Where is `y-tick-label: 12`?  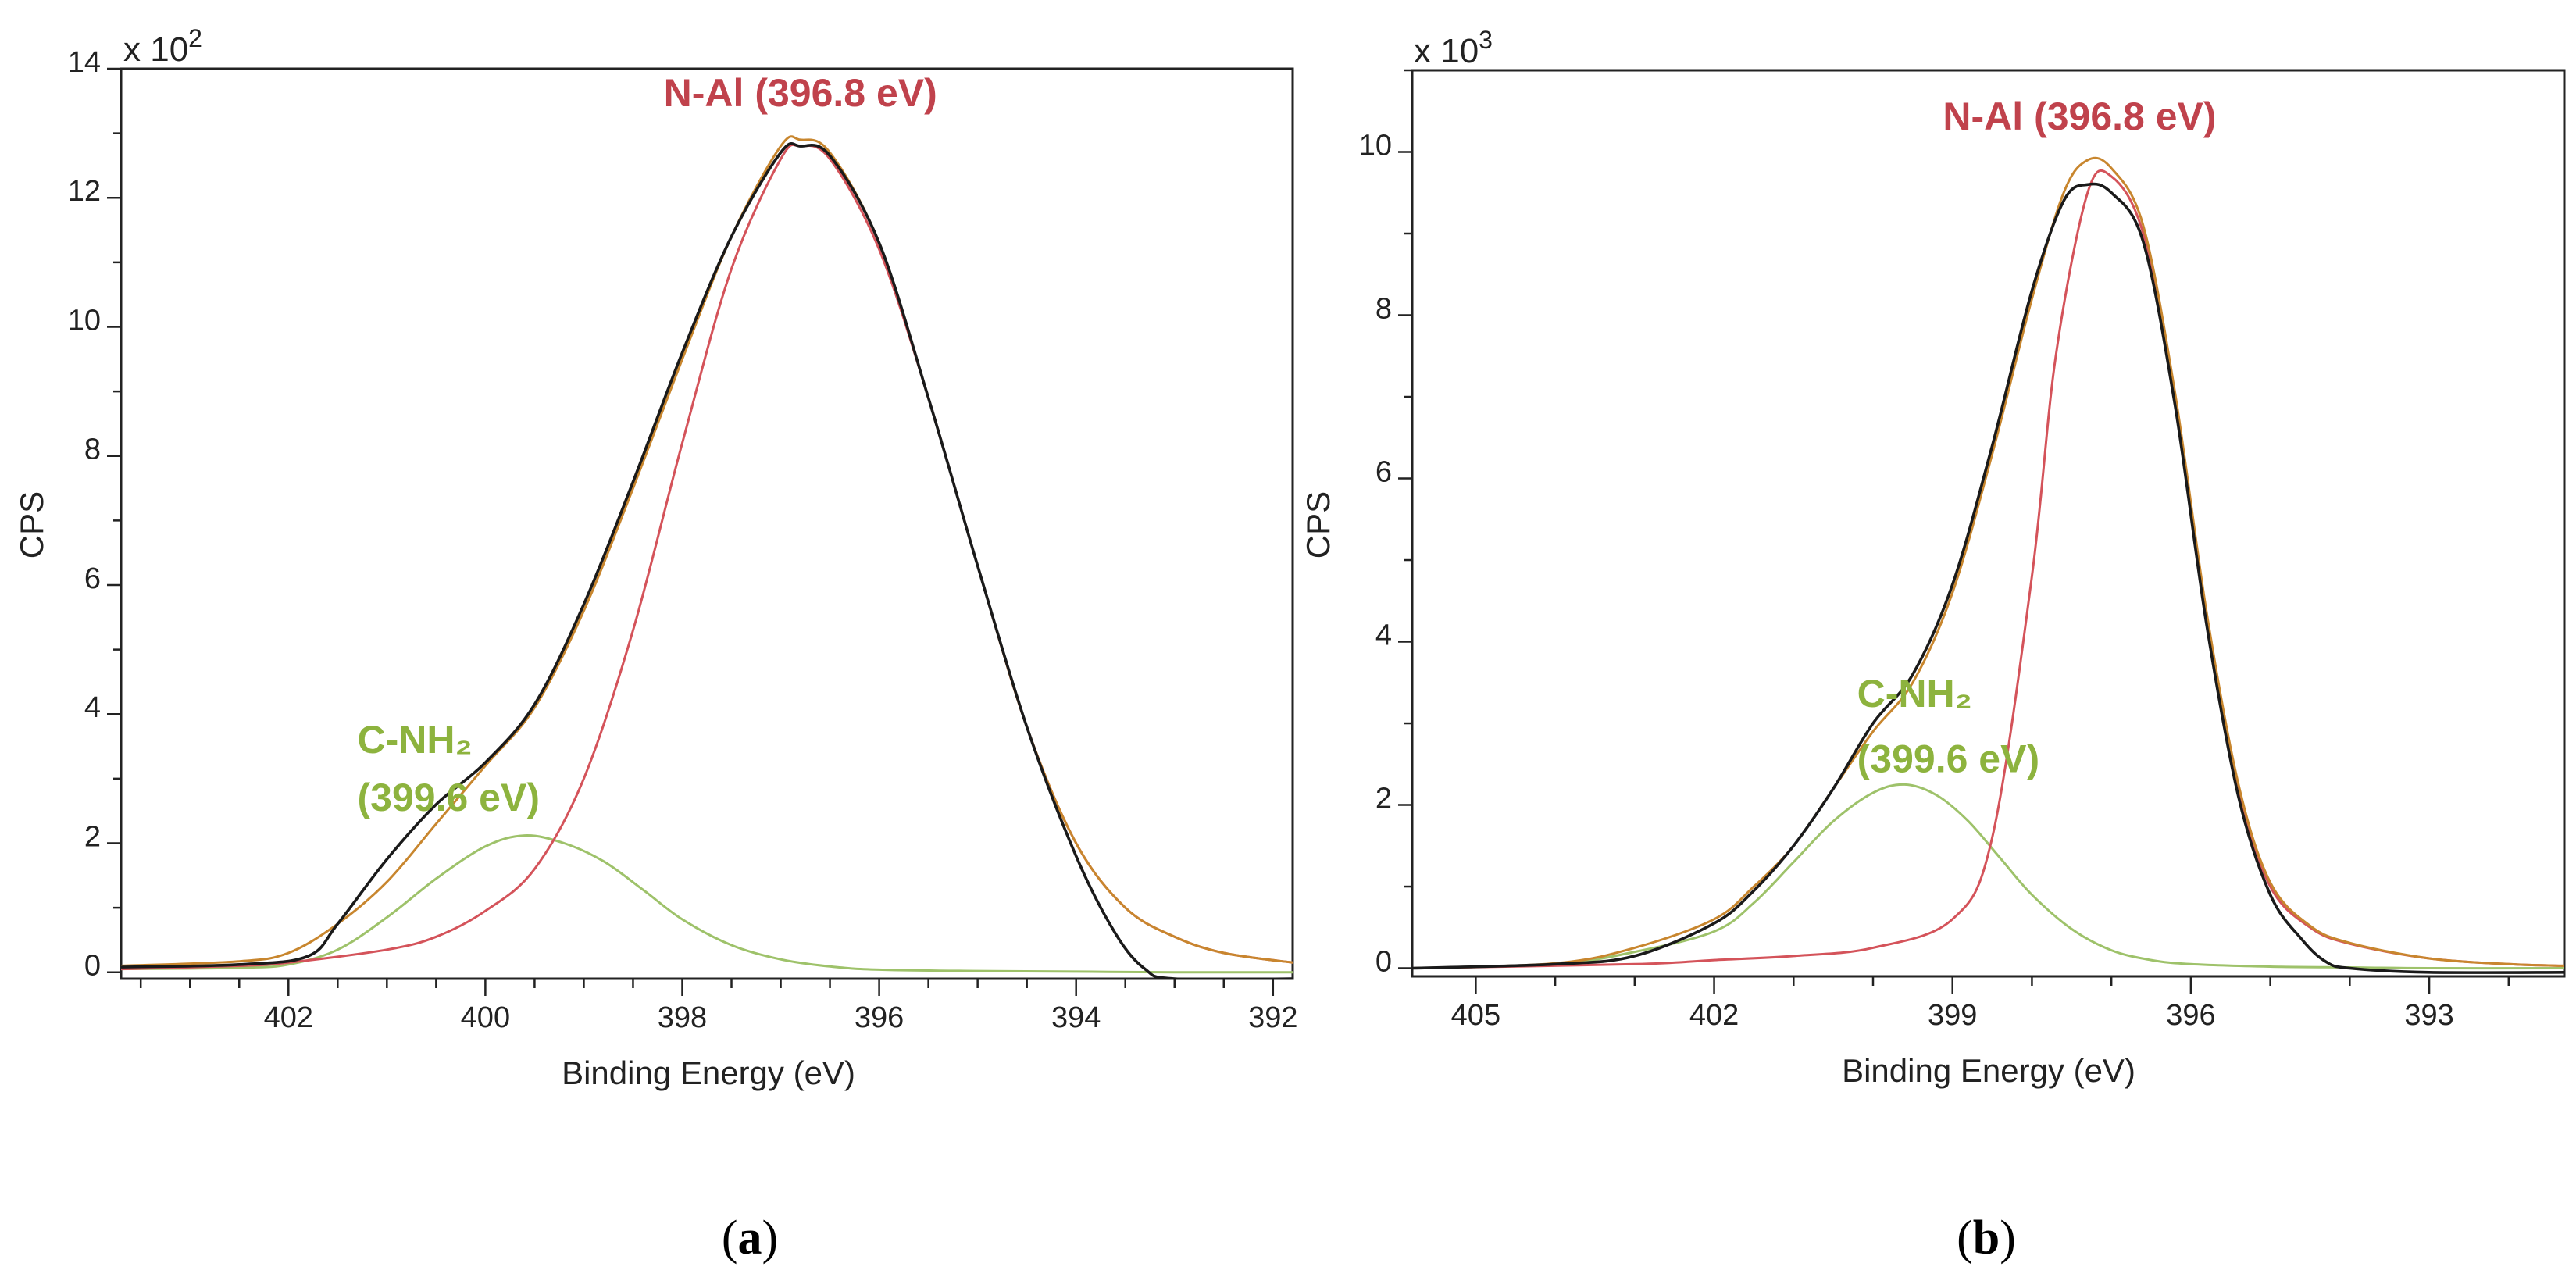
y-tick-label: 12 is located at coordinates (84, 192).